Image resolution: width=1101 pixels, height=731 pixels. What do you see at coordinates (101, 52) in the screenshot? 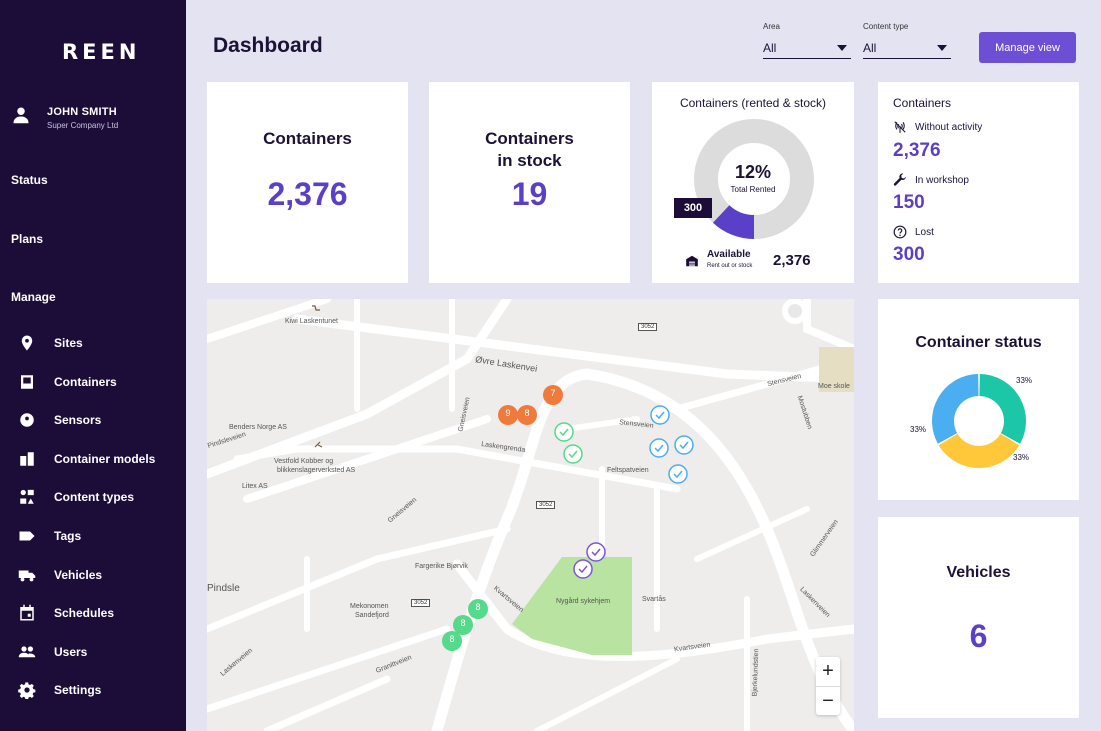
I see `brand-logo: REEN` at bounding box center [101, 52].